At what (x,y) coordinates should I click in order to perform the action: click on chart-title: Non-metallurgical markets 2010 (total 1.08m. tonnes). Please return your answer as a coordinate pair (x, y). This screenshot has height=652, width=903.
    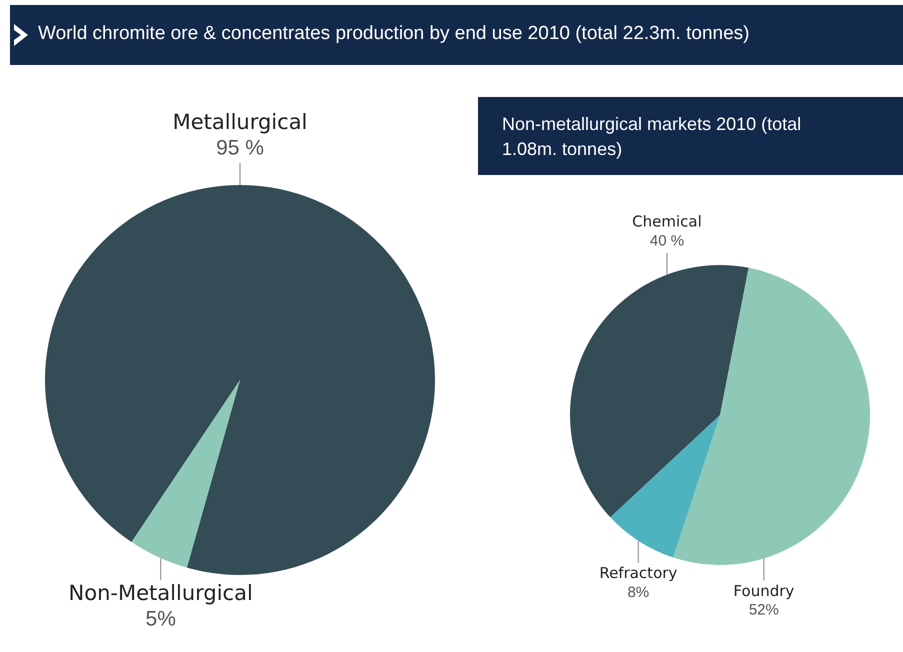
    Looking at the image, I should click on (652, 137).